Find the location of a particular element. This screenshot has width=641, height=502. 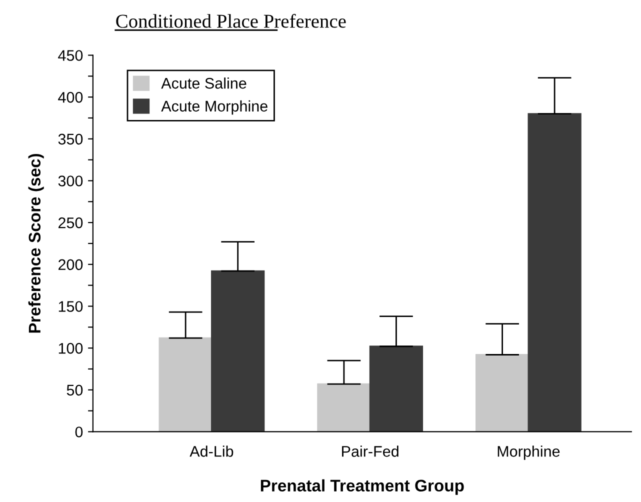

x-tick-label: Ad-Lib is located at coordinates (212, 451).